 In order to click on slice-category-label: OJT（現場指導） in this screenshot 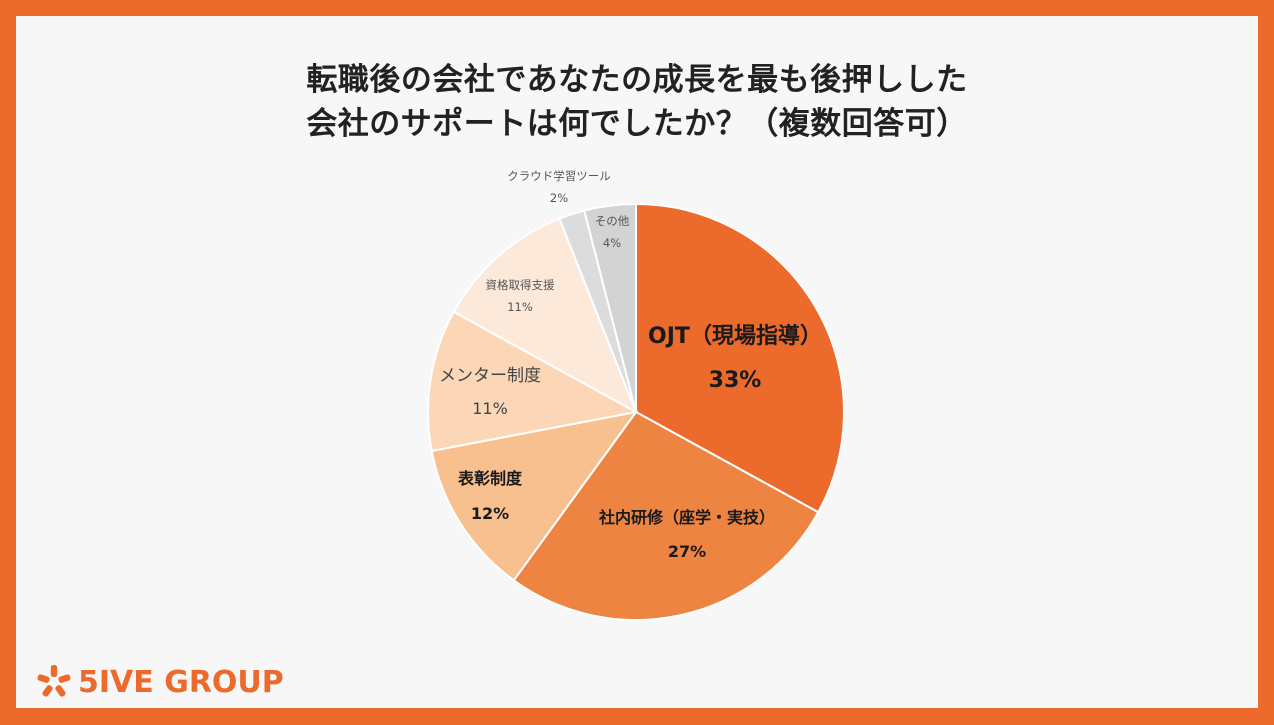, I will do `click(735, 336)`.